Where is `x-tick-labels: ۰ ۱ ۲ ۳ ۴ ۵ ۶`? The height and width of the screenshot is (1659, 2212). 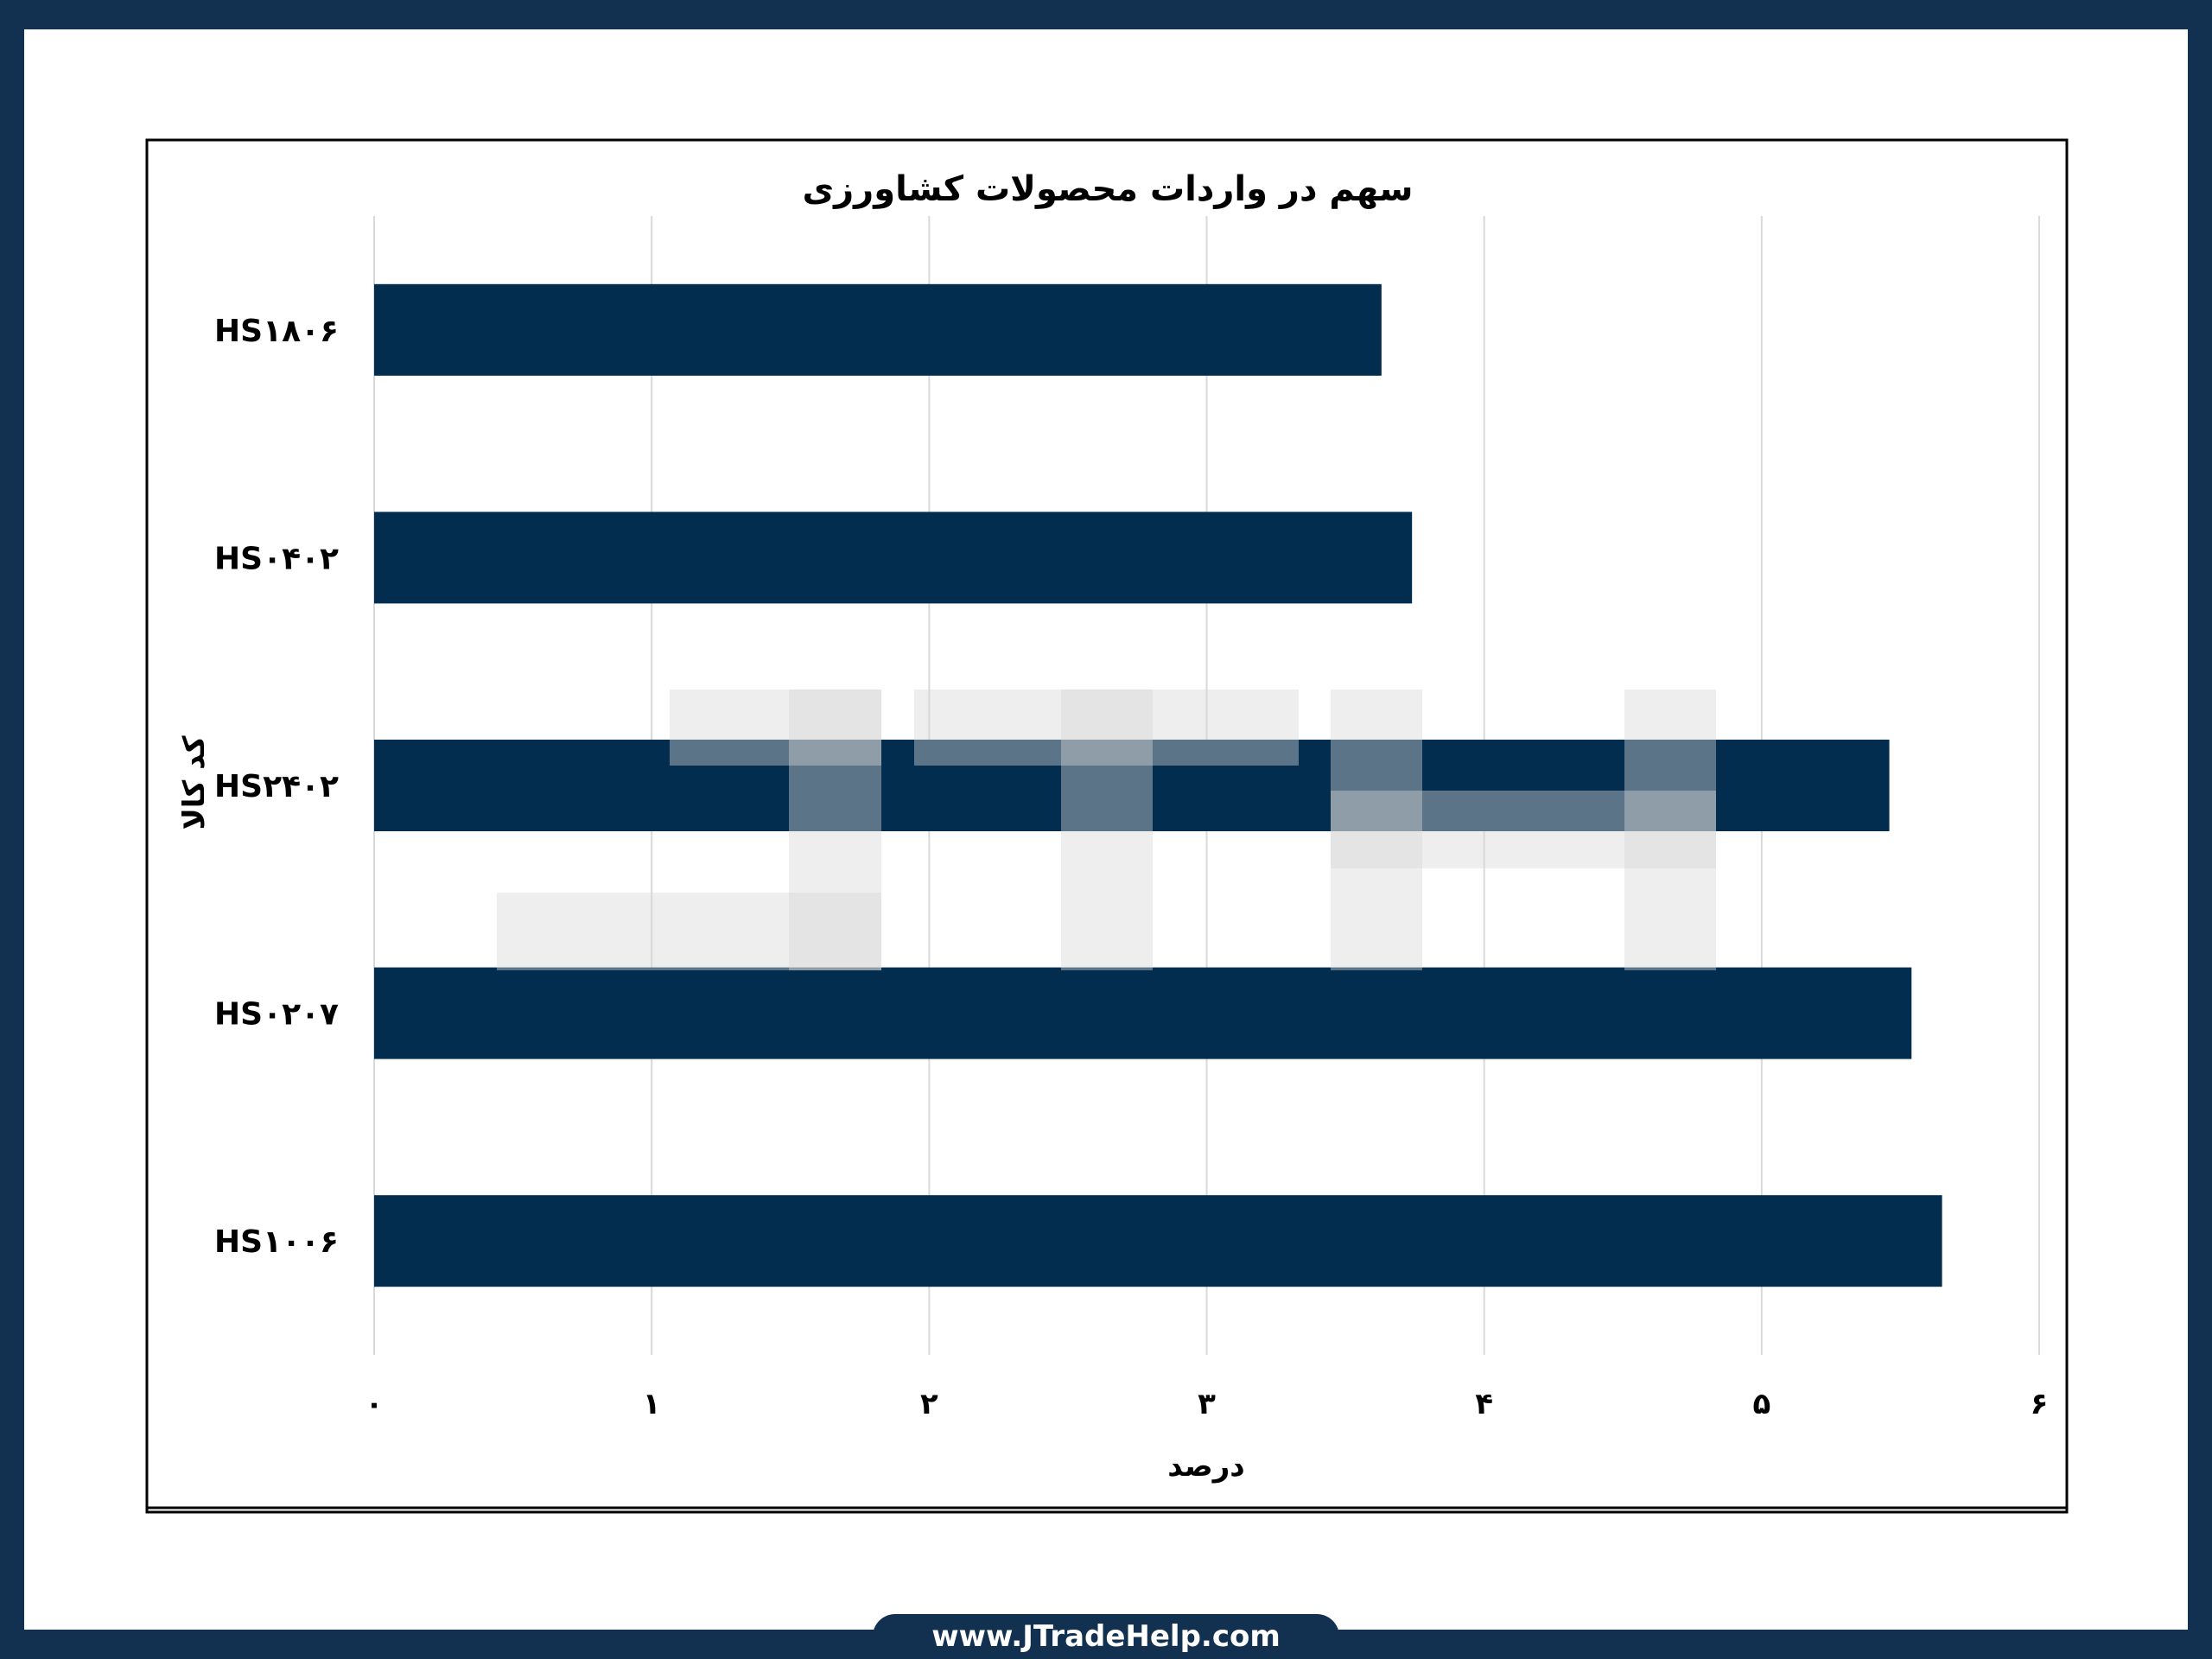
x-tick-labels: ۰ ۱ ۲ ۳ ۴ ۵ ۶ is located at coordinates (1207, 1404).